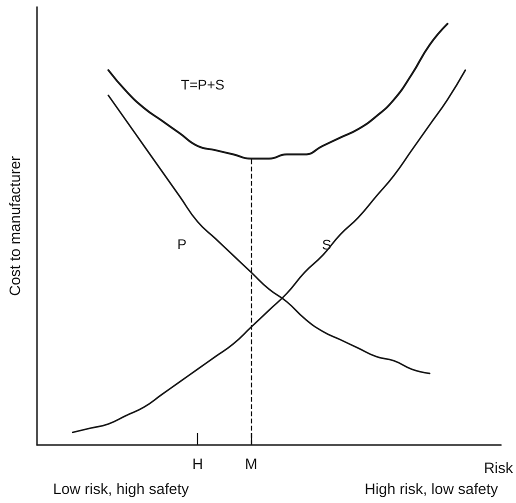  What do you see at coordinates (431, 489) in the screenshot?
I see `text: High risk, low safety` at bounding box center [431, 489].